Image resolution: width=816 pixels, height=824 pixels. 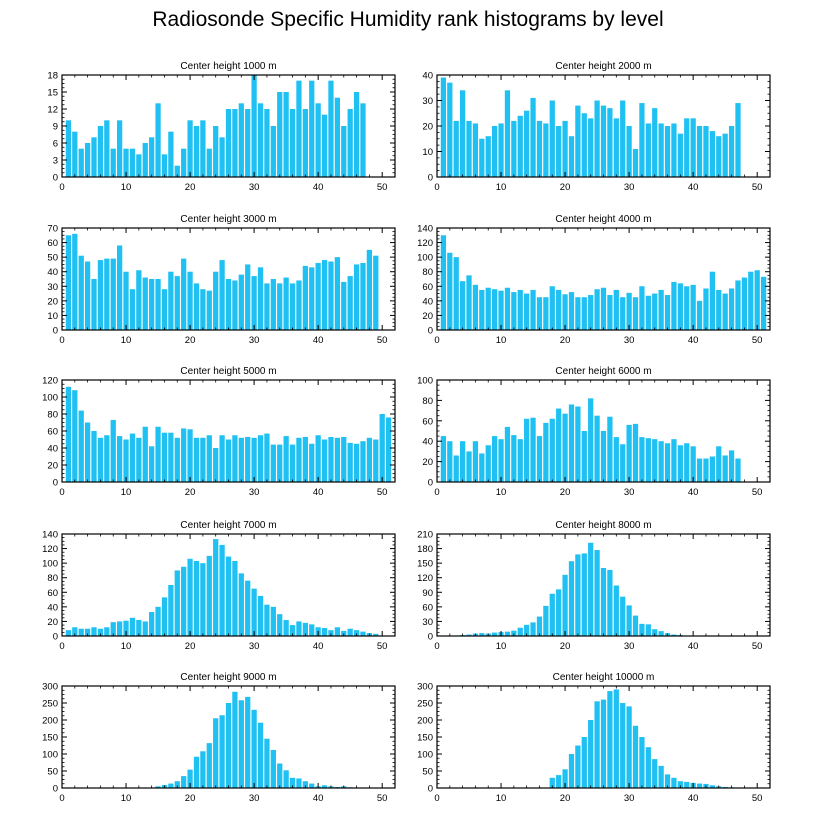 What do you see at coordinates (228, 525) in the screenshot?
I see `panel-title: Center height 7000 m` at bounding box center [228, 525].